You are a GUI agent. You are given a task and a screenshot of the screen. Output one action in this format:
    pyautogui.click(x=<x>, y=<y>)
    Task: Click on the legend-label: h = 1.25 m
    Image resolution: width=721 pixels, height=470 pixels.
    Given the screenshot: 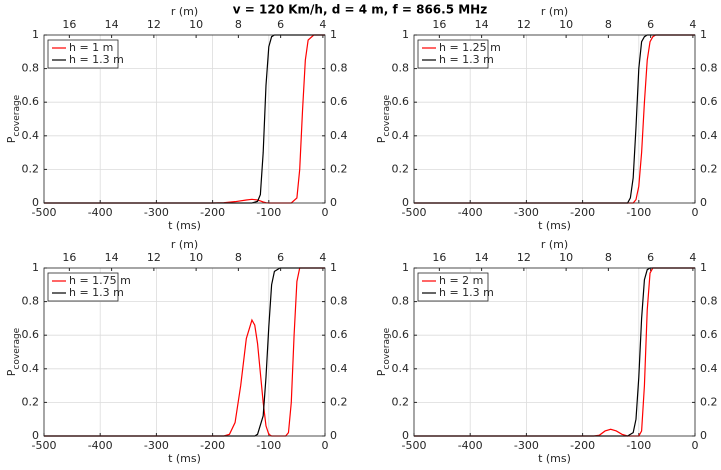 What is the action you would take?
    pyautogui.click(x=470, y=47)
    